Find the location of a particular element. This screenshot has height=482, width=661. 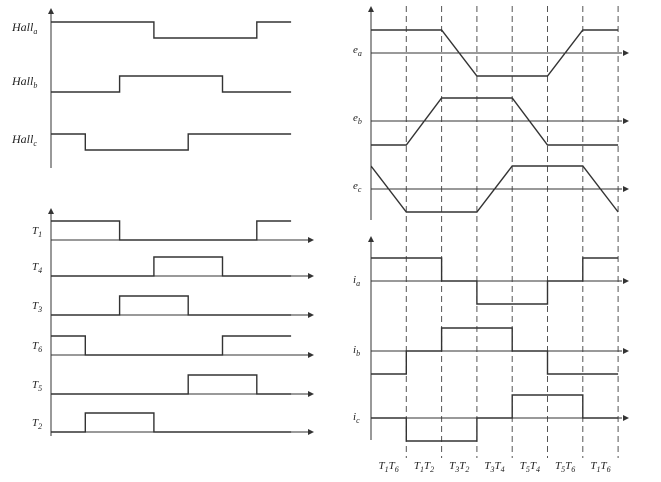

t5-label: T5 is located at coordinates (37, 386).